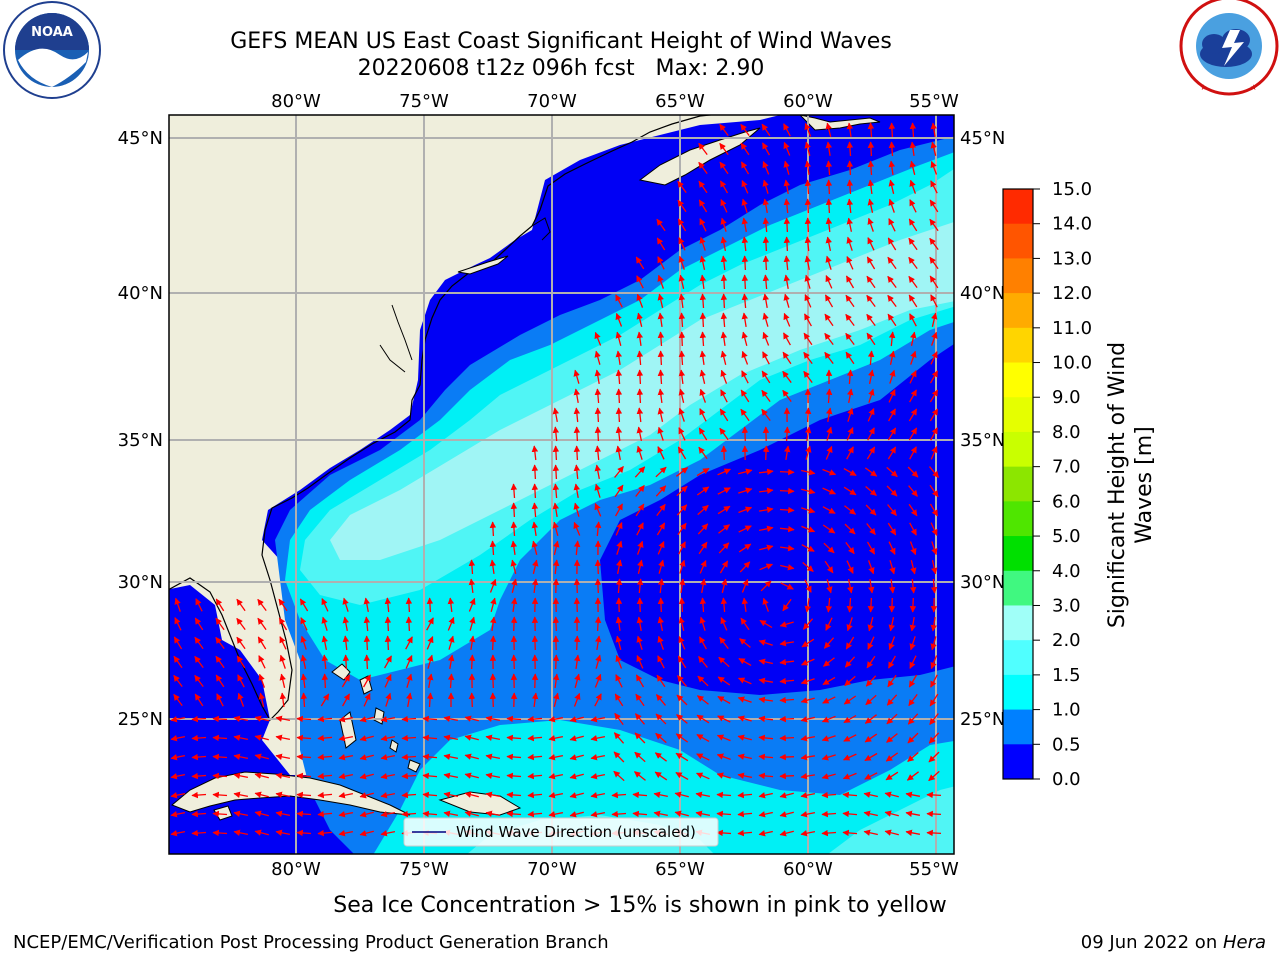 This screenshot has height=960, width=1280. What do you see at coordinates (1066, 779) in the screenshot?
I see `colorbar-tick-label: 0.0` at bounding box center [1066, 779].